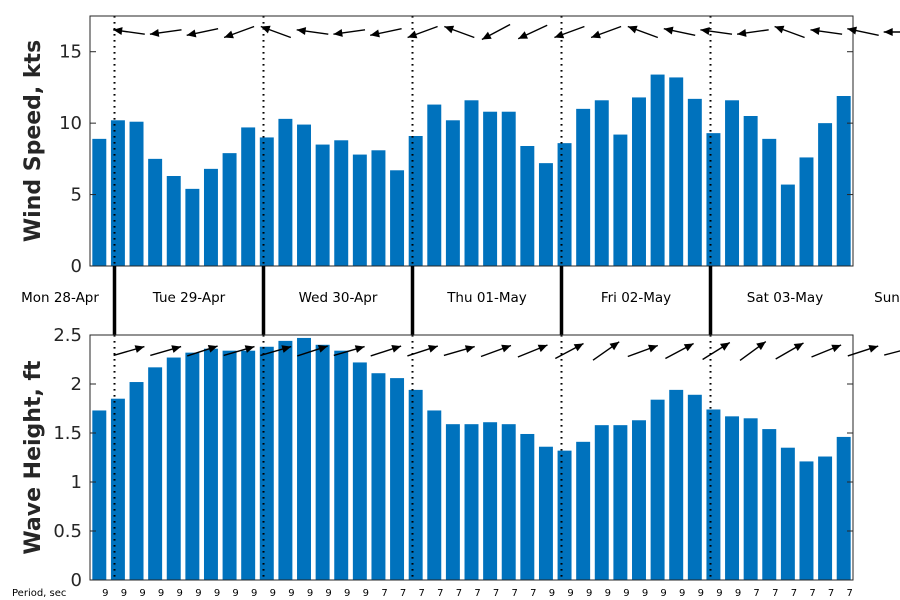 This screenshot has height=600, width=900. I want to click on y-tick-label: 0, so click(76, 266).